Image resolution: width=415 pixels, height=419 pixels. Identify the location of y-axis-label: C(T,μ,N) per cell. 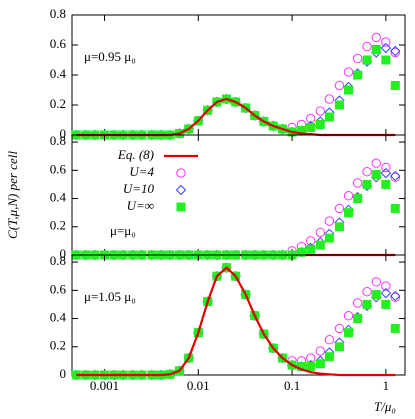
(12, 195).